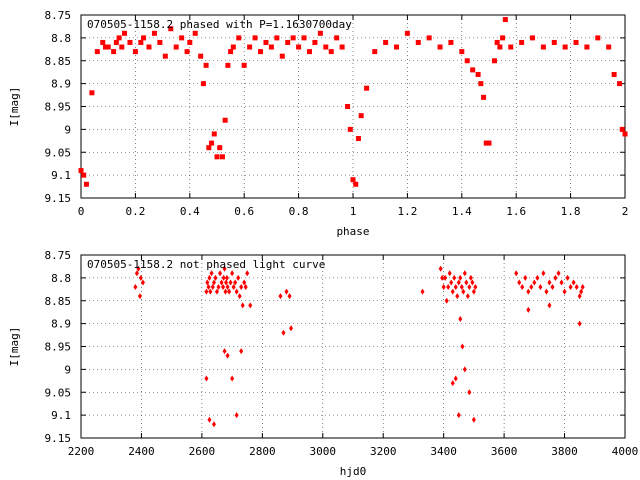 The height and width of the screenshot is (480, 640). What do you see at coordinates (14, 347) in the screenshot?
I see `y-axis-label: I[mag]` at bounding box center [14, 347].